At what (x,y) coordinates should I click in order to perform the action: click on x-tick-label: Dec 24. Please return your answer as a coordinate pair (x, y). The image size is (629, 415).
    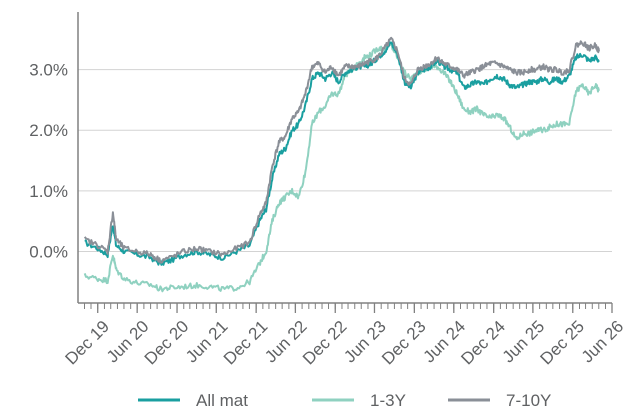
    Looking at the image, I should click on (483, 343).